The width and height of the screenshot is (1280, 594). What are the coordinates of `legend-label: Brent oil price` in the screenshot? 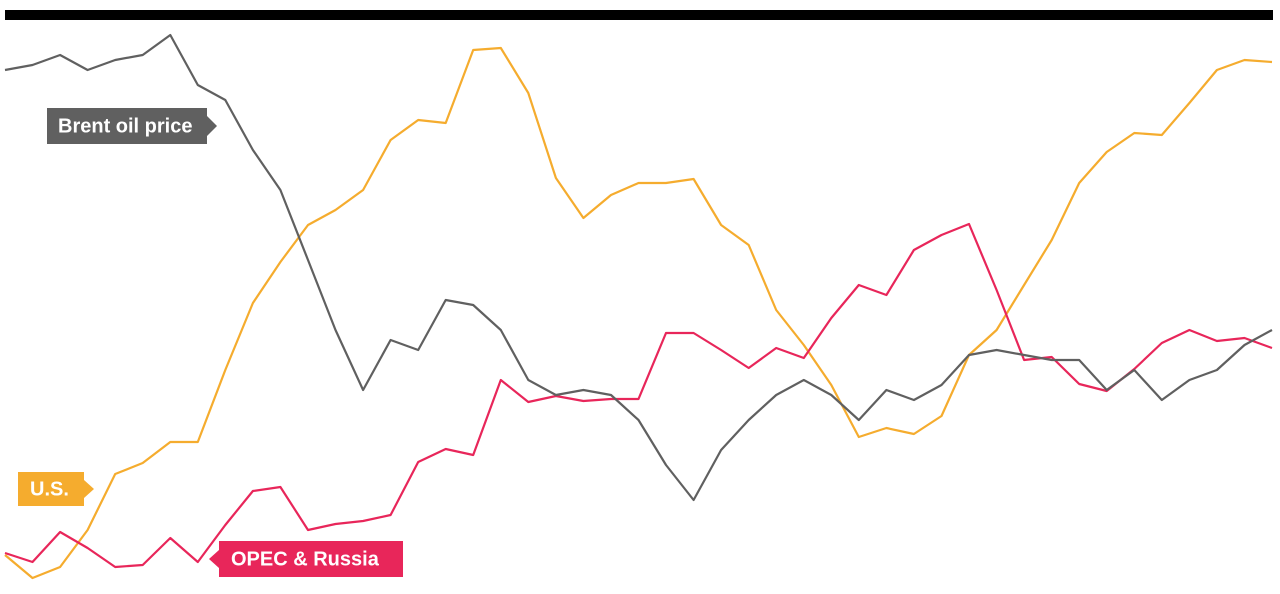 It's located at (132, 126).